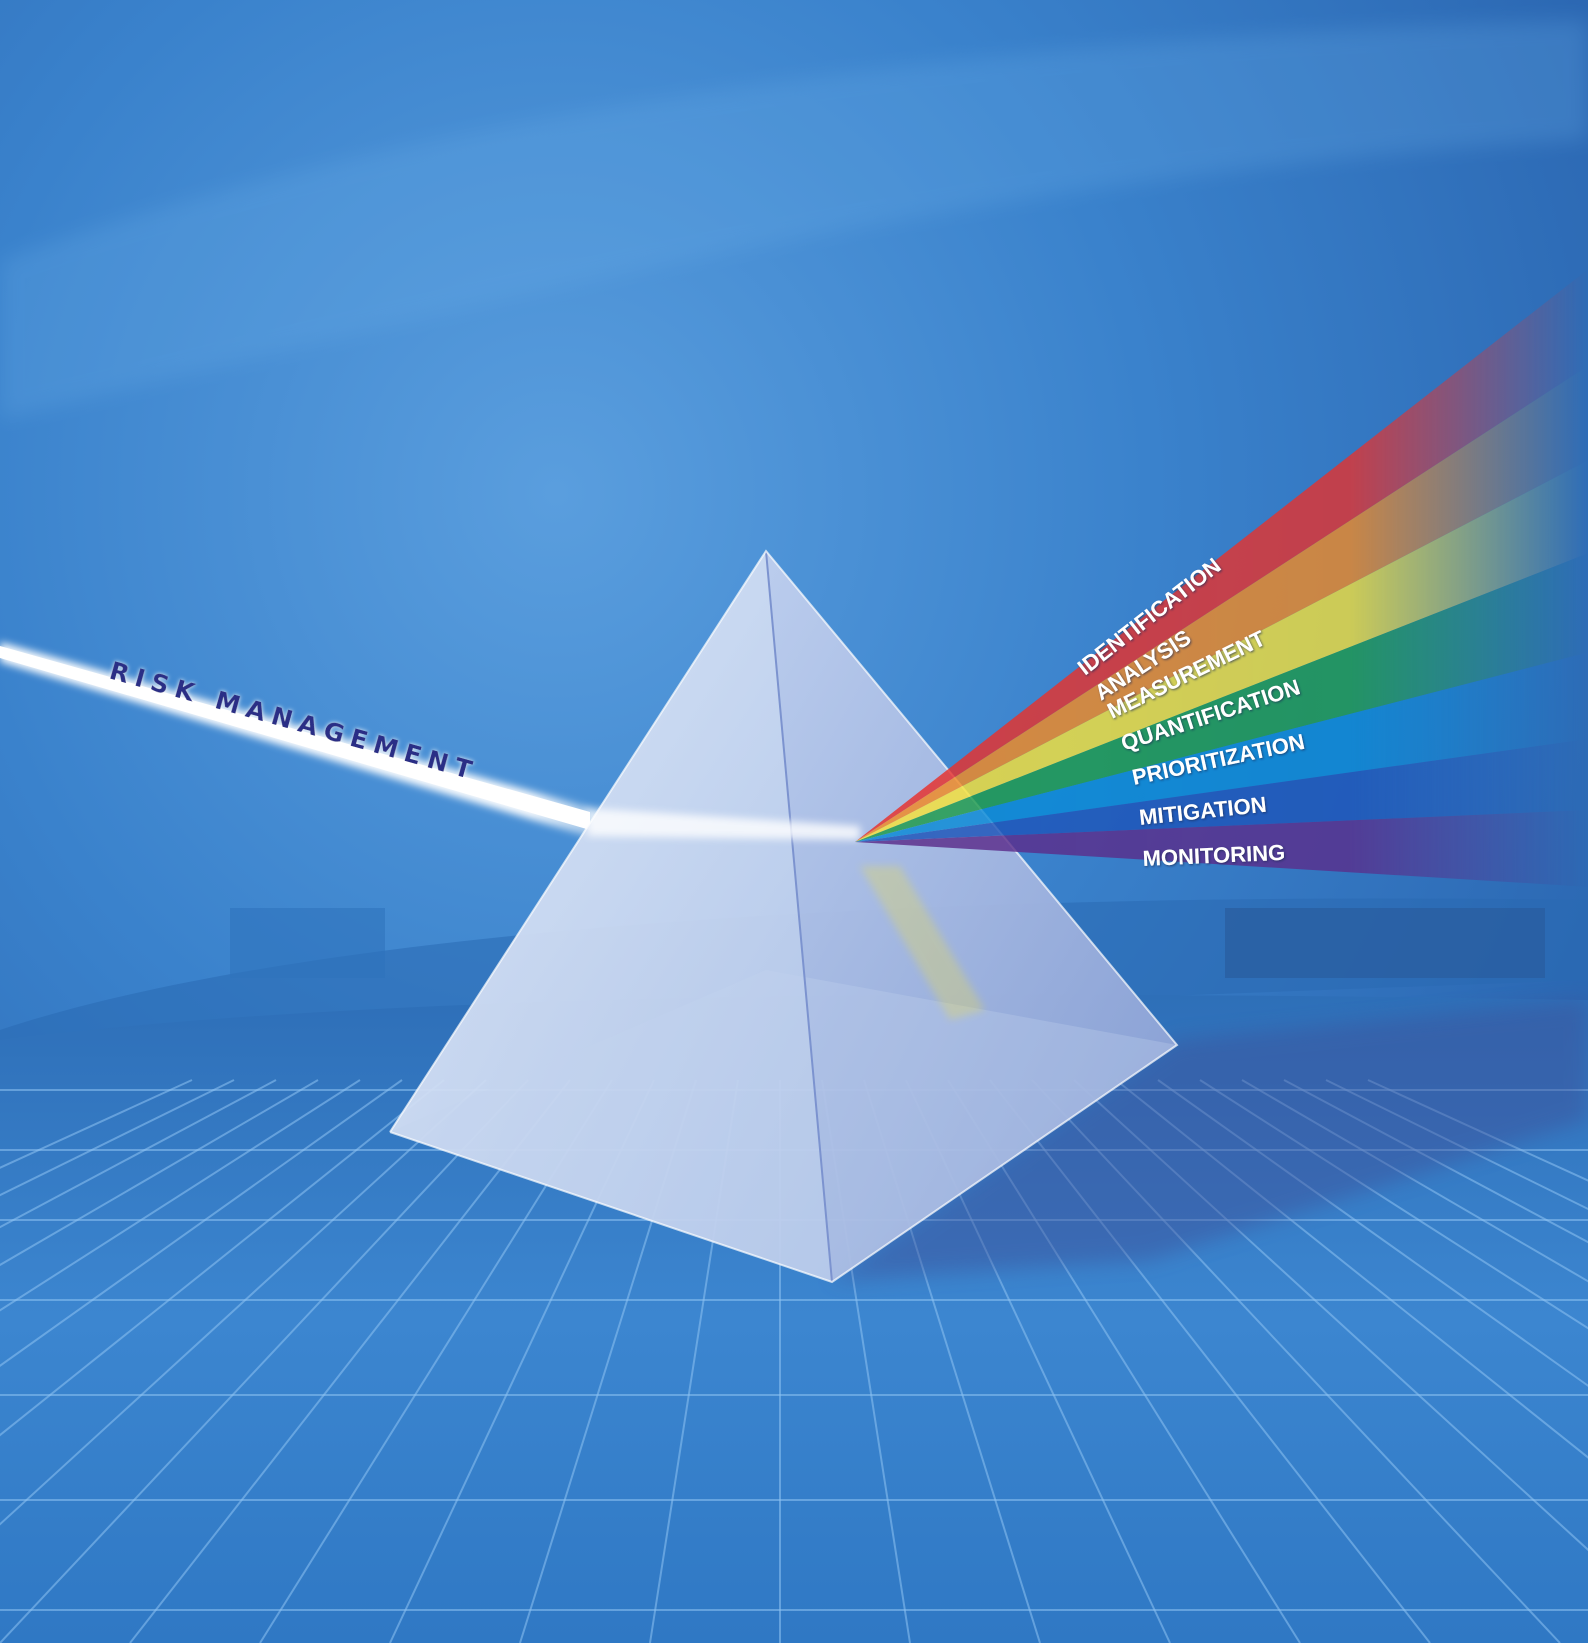 This screenshot has height=1643, width=1588. Describe the element at coordinates (722, 824) in the screenshot. I see `prism-internal-beam` at that location.